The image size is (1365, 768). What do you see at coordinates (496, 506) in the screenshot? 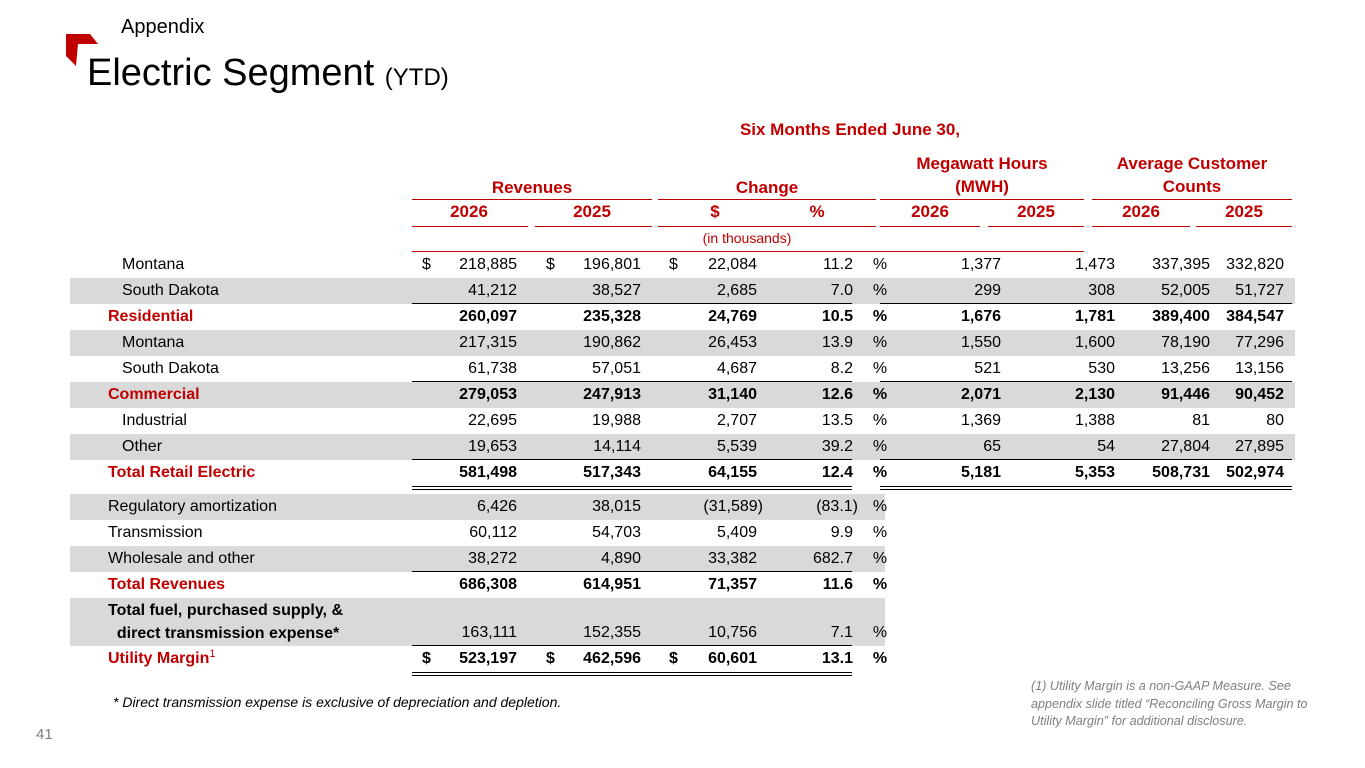
I see `revenue-2026: 6,426` at bounding box center [496, 506].